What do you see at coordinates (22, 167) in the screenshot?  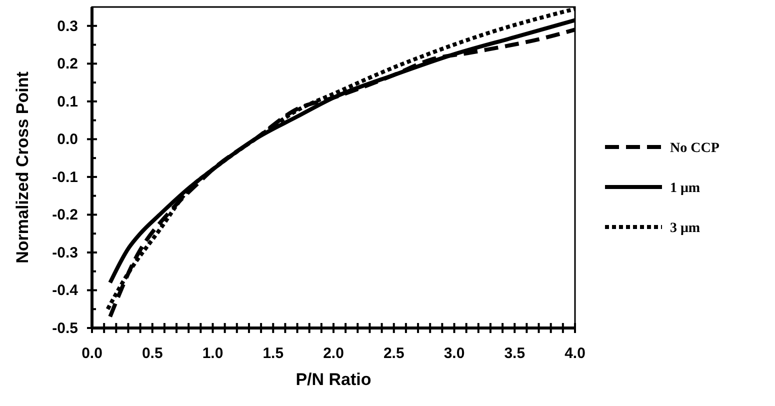 I see `y-axis-title: Normalized Cross Point` at bounding box center [22, 167].